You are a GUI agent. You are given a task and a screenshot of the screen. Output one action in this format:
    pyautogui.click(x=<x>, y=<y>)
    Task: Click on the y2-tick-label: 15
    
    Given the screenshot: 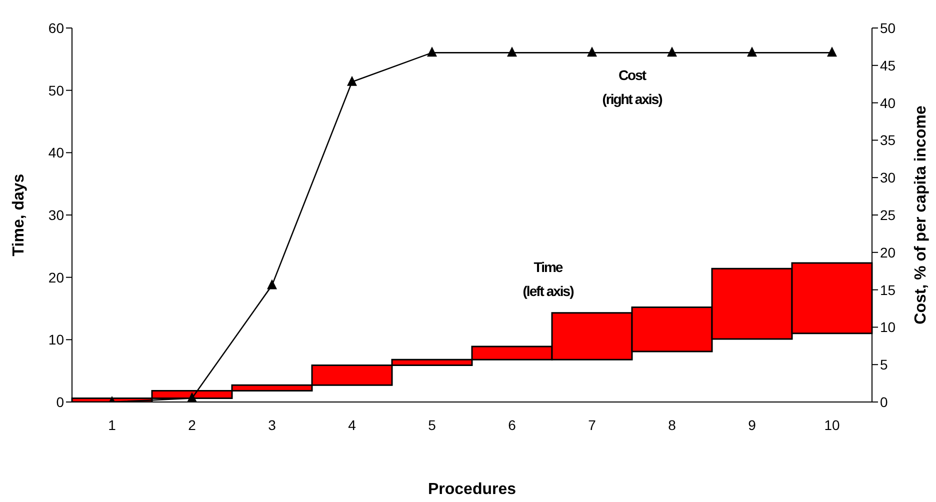 What is the action you would take?
    pyautogui.click(x=888, y=290)
    